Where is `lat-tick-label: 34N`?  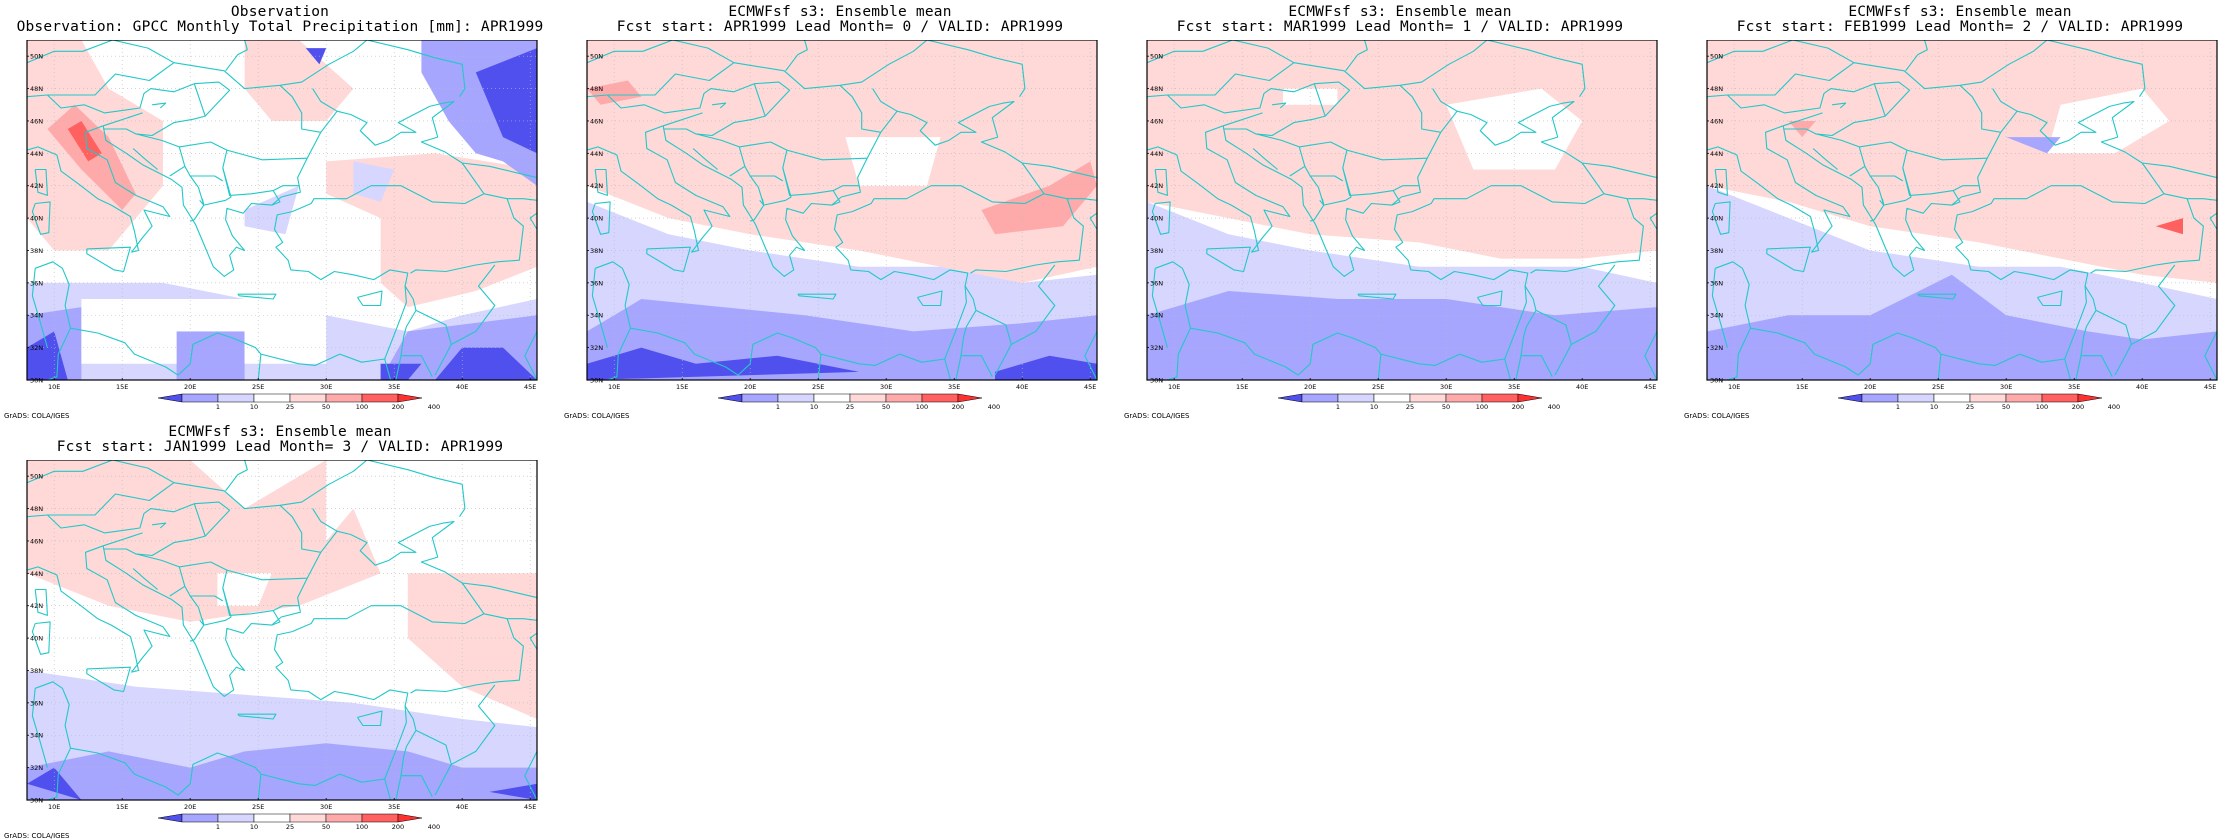 lat-tick-label: 34N is located at coordinates (1156, 316).